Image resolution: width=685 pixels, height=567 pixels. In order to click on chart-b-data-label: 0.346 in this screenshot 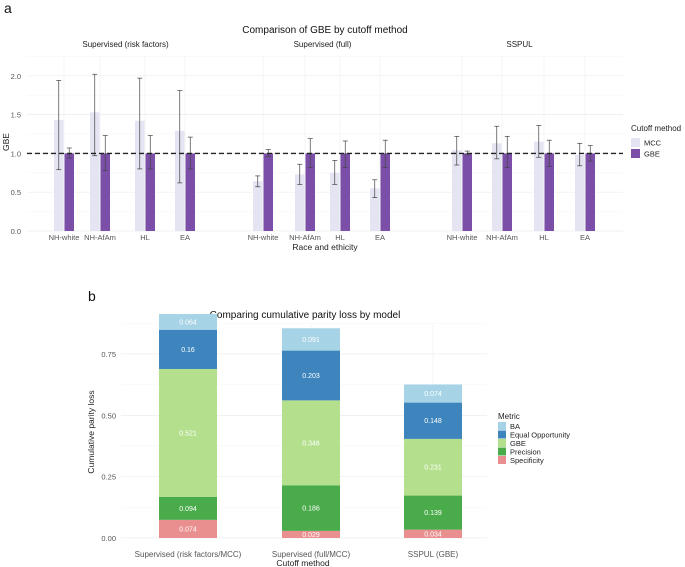, I will do `click(311, 443)`.